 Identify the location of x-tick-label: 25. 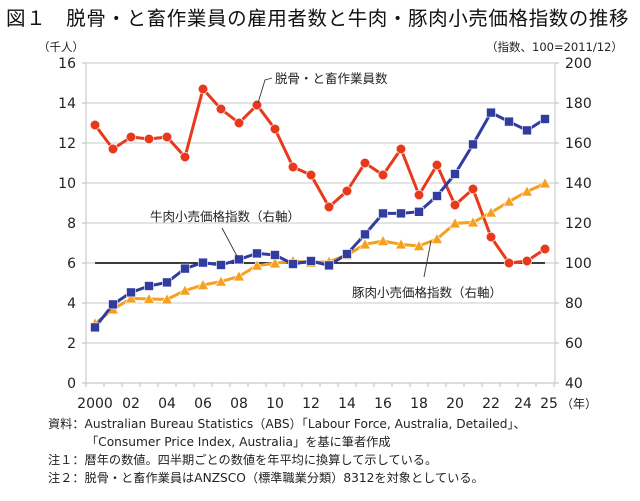
(549, 404).